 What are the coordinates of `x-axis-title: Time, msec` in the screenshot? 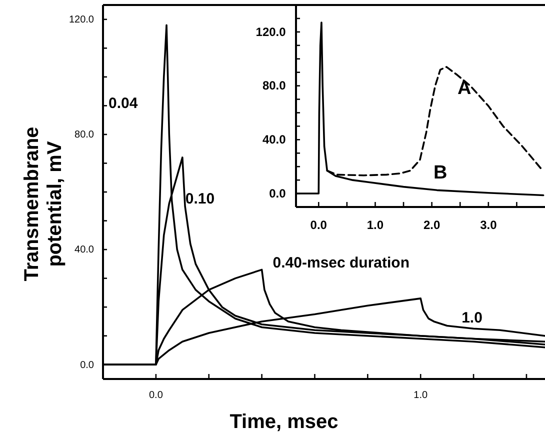 It's located at (284, 422).